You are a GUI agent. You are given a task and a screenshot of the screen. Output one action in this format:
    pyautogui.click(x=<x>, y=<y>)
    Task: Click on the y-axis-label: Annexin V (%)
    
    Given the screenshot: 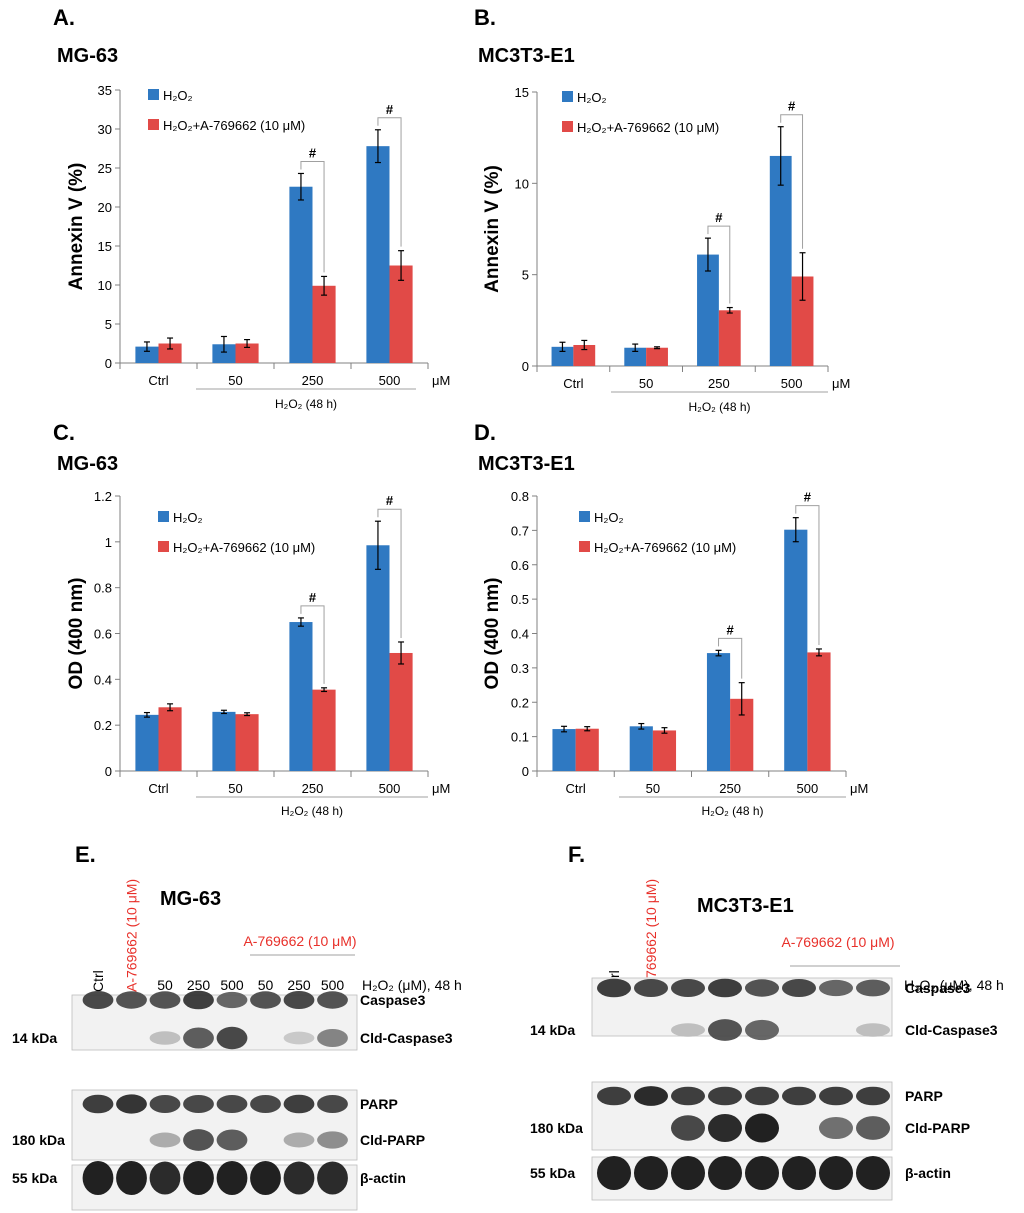 What is the action you would take?
    pyautogui.click(x=76, y=227)
    